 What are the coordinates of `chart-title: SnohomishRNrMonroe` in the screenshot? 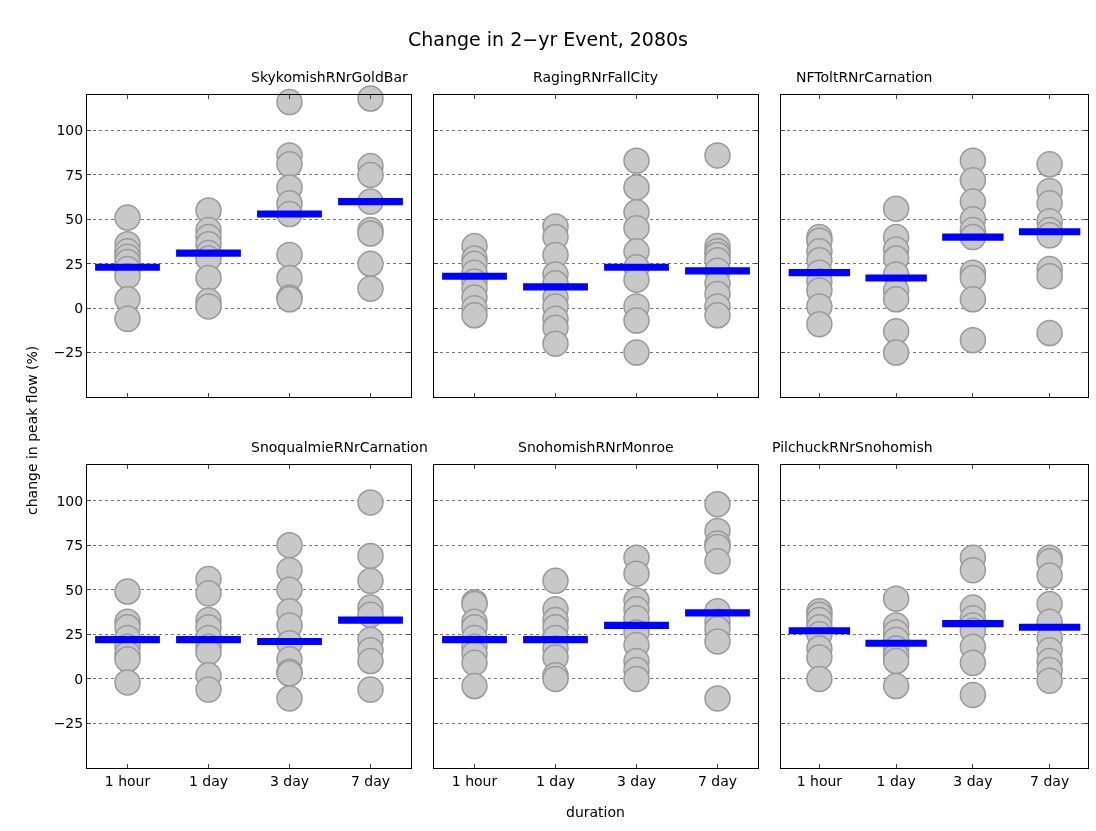 It's located at (596, 447).